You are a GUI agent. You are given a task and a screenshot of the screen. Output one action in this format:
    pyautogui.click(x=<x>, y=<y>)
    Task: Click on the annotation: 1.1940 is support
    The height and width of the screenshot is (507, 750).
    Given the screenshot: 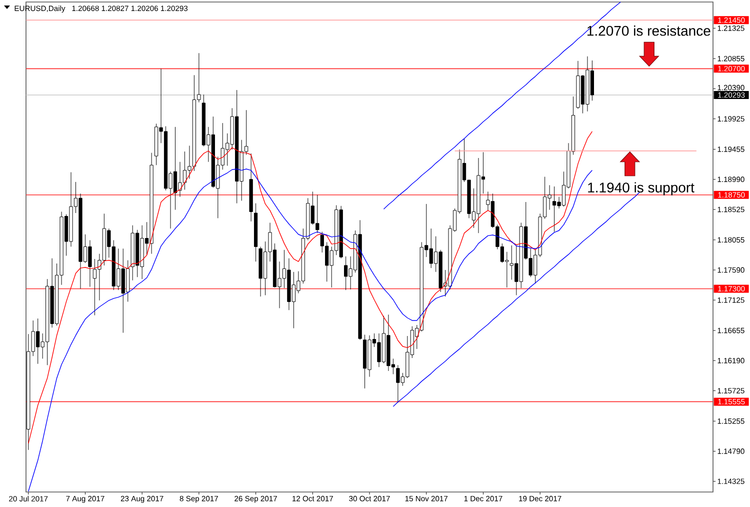 What is the action you would take?
    pyautogui.click(x=641, y=189)
    